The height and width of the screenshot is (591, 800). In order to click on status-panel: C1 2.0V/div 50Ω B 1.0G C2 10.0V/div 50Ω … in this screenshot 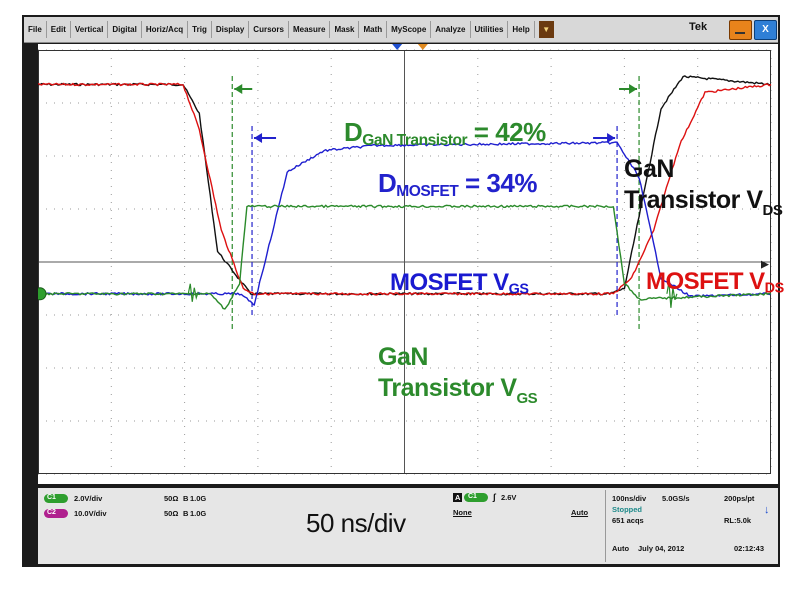, I will do `click(408, 526)`.